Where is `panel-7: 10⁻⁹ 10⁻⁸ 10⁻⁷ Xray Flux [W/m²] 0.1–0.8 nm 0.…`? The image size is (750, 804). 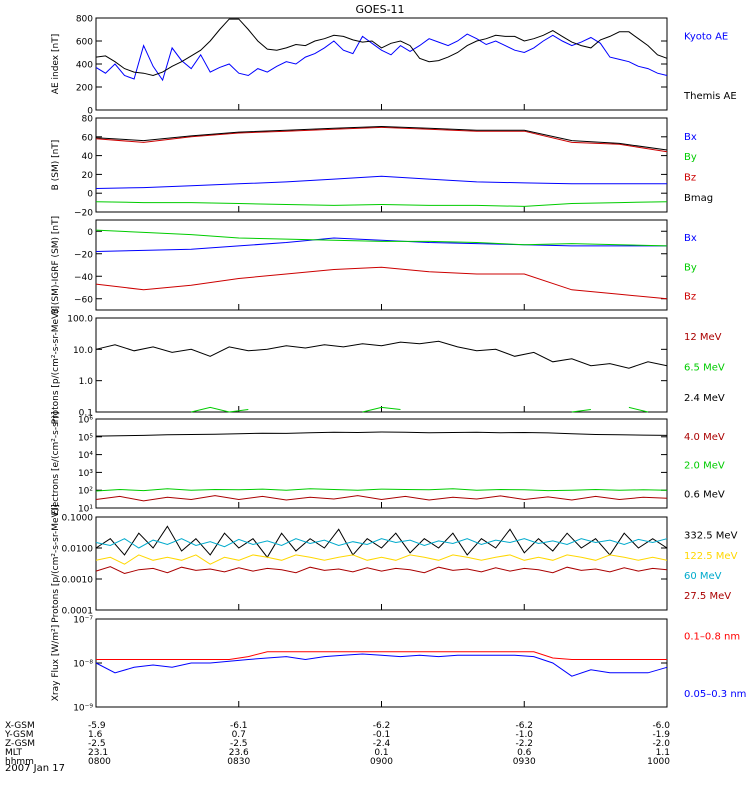 panel-7: 10⁻⁹ 10⁻⁸ 10⁻⁷ Xray Flux [W/m²] 0.1–0.8 nm 0.… is located at coordinates (398, 665).